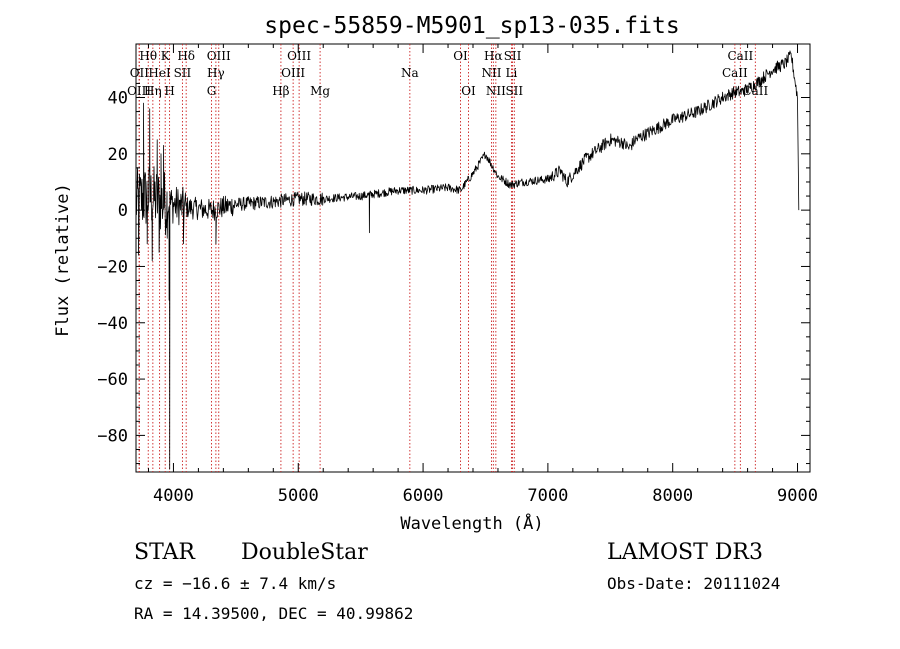  Describe the element at coordinates (320, 91) in the screenshot. I see `line-label: Mg` at that location.